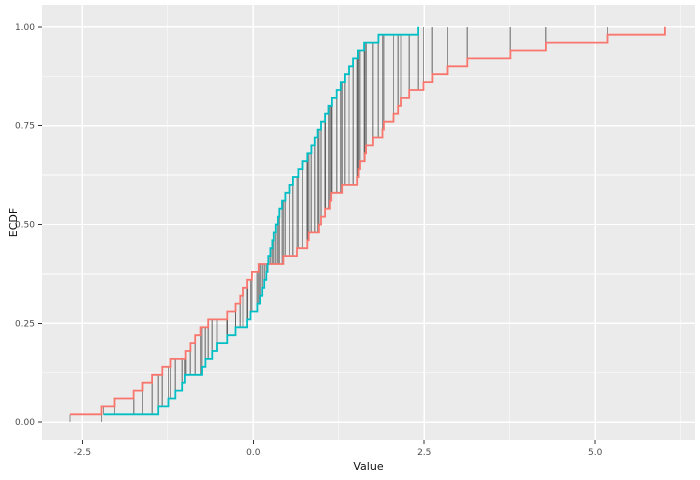 This screenshot has width=700, height=480. I want to click on x-tick-label: 0.0, so click(253, 453).